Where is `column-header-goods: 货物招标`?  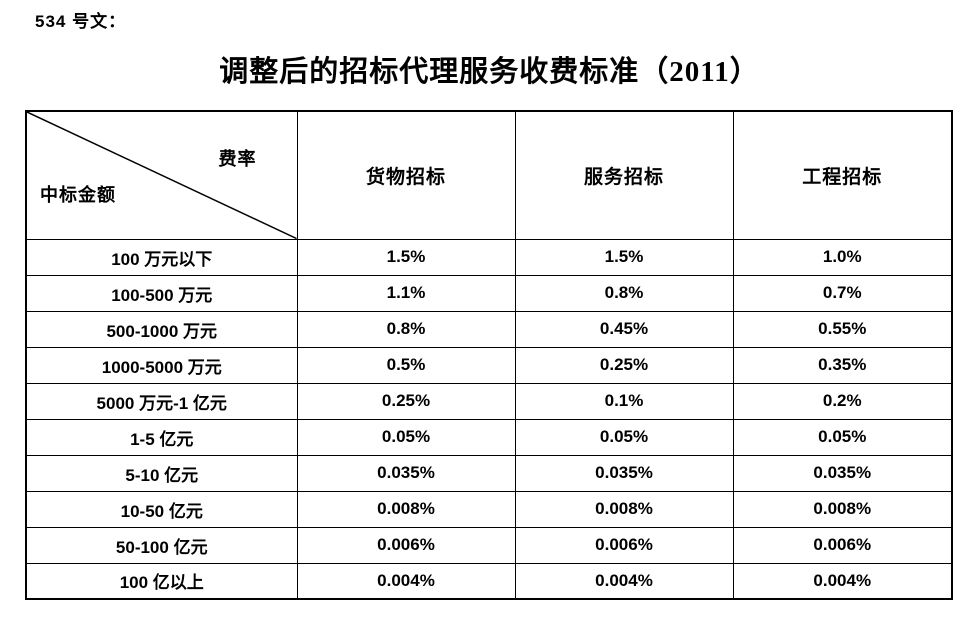
column-header-goods: 货物招标 is located at coordinates (406, 175).